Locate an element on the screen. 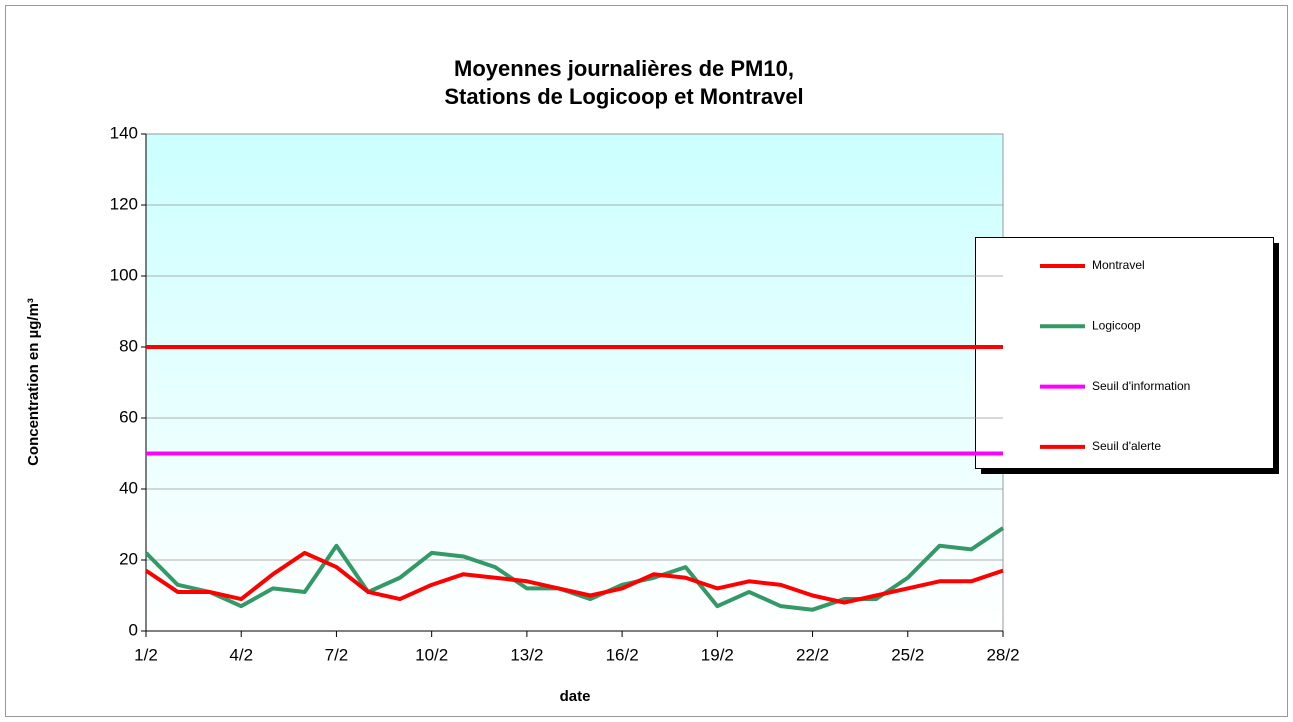 This screenshot has height=722, width=1293. legend is located at coordinates (1124, 353).